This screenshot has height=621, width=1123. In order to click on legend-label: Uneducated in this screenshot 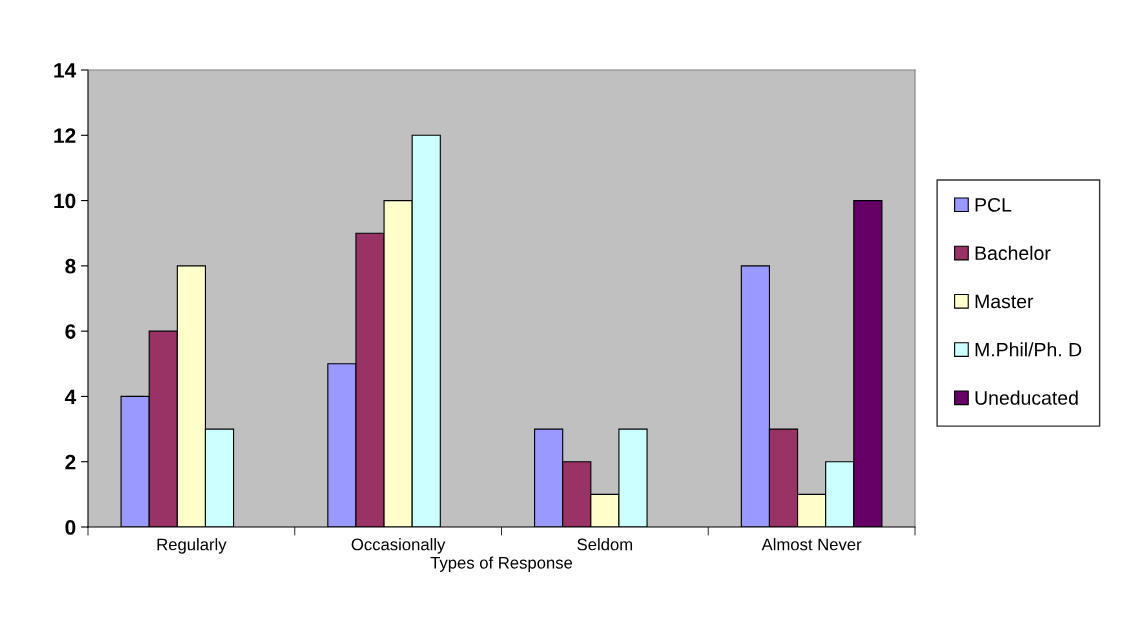, I will do `click(1026, 397)`.